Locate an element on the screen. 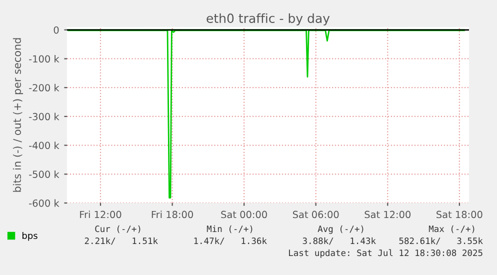 The image size is (497, 275). y-tick-label: -400 k is located at coordinates (44, 146).